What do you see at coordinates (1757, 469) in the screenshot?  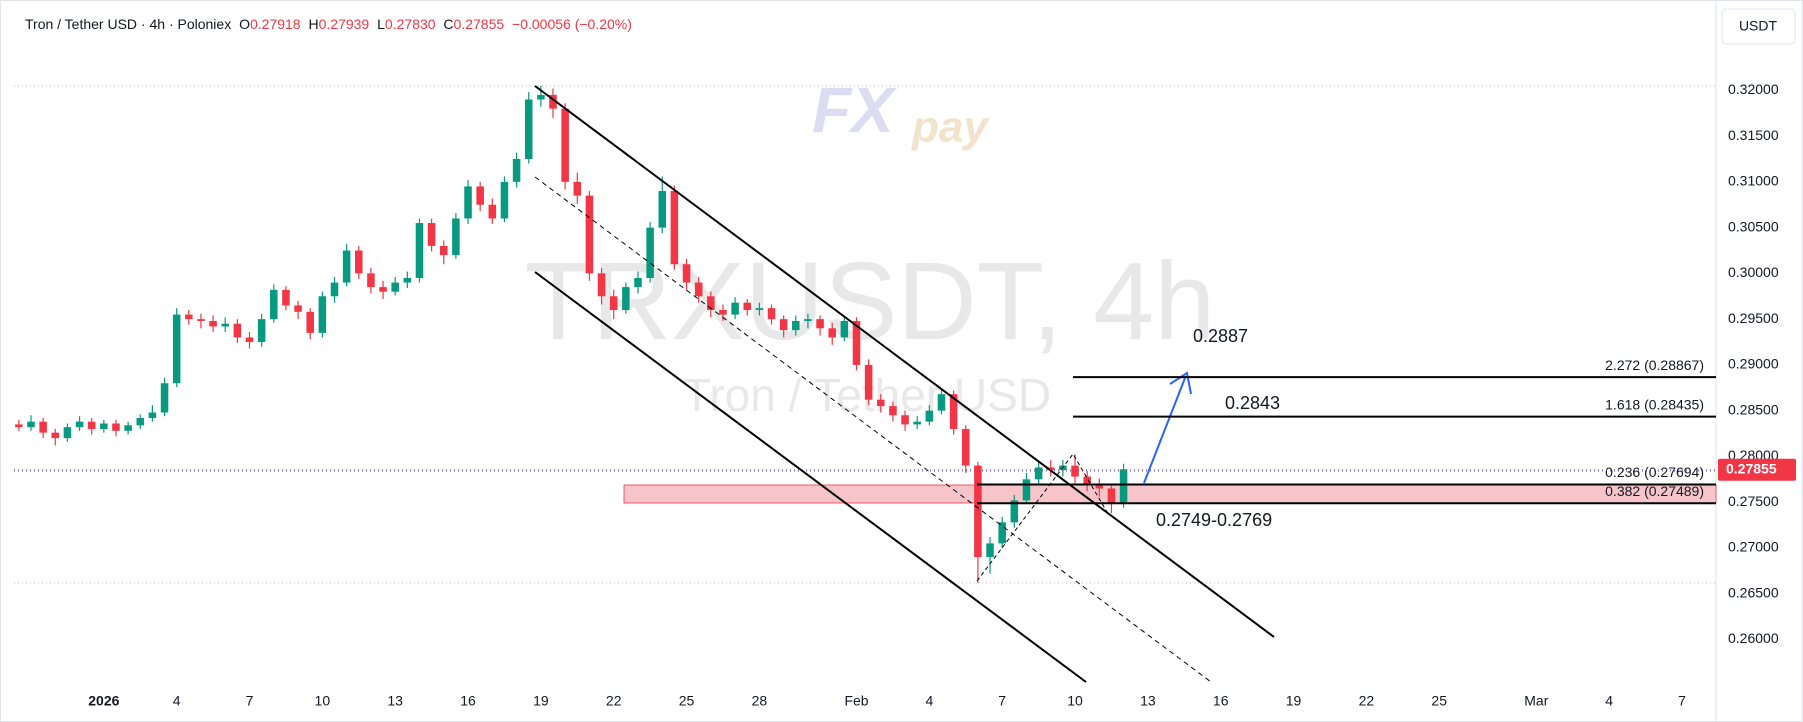 I see `last-price-box` at bounding box center [1757, 469].